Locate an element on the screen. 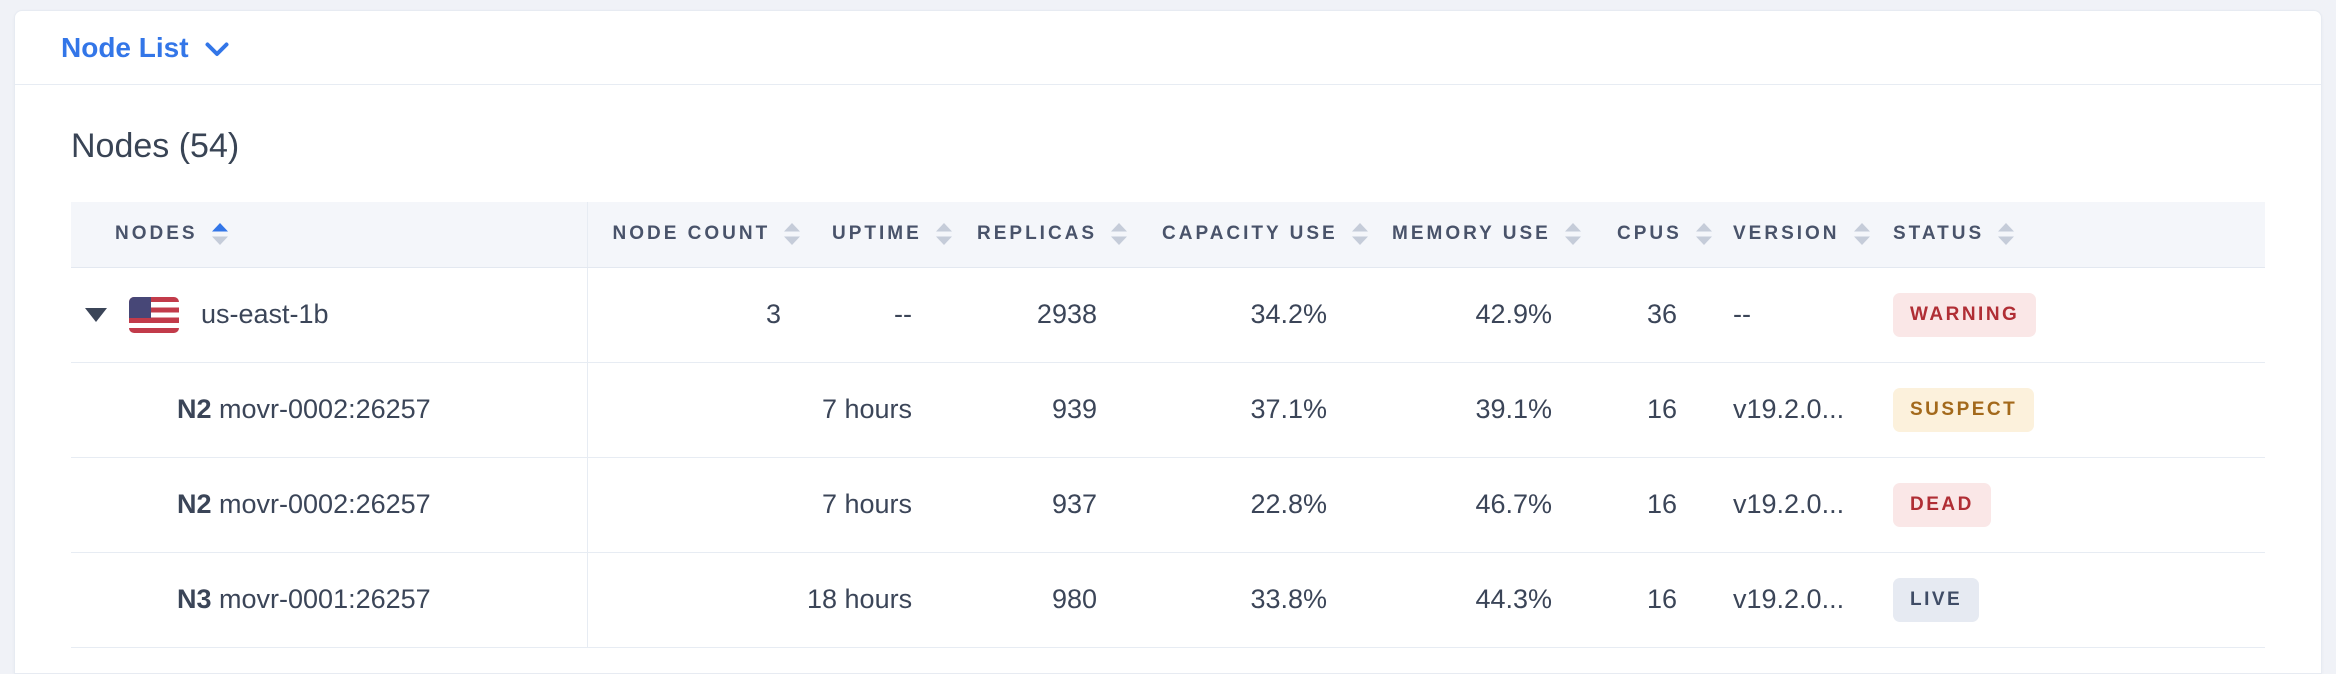  cell-uptime: -- is located at coordinates (879, 315).